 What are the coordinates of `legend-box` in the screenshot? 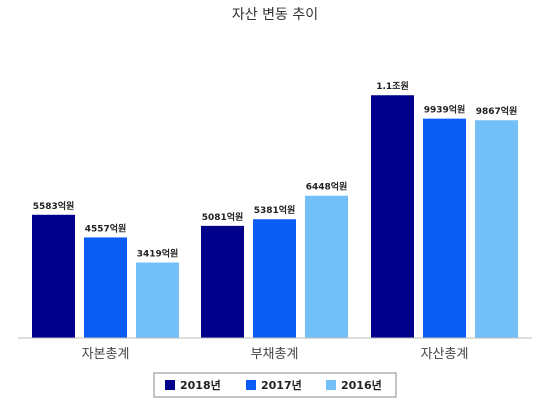 It's located at (275, 385).